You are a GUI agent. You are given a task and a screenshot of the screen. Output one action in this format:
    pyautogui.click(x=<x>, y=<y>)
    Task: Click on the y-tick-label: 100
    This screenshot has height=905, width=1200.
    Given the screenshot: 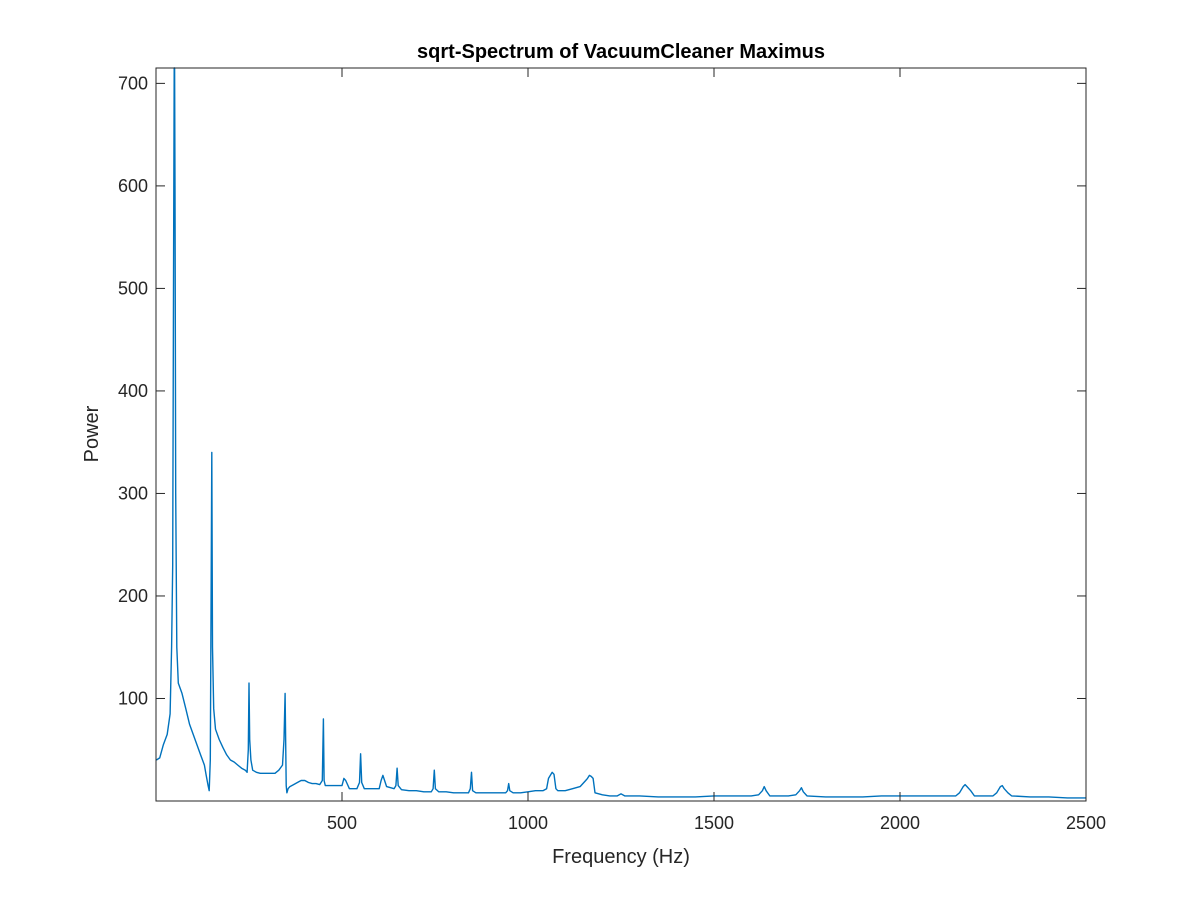 What is the action you would take?
    pyautogui.click(x=133, y=698)
    